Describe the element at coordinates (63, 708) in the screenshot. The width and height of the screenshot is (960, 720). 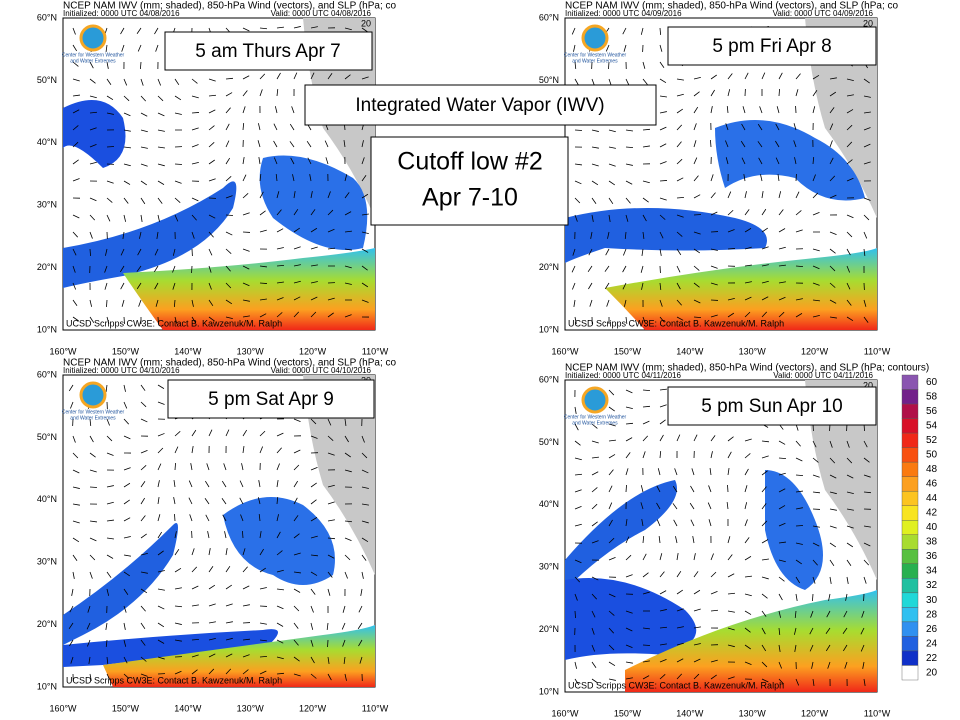
I see `lon-label: 160°W` at that location.